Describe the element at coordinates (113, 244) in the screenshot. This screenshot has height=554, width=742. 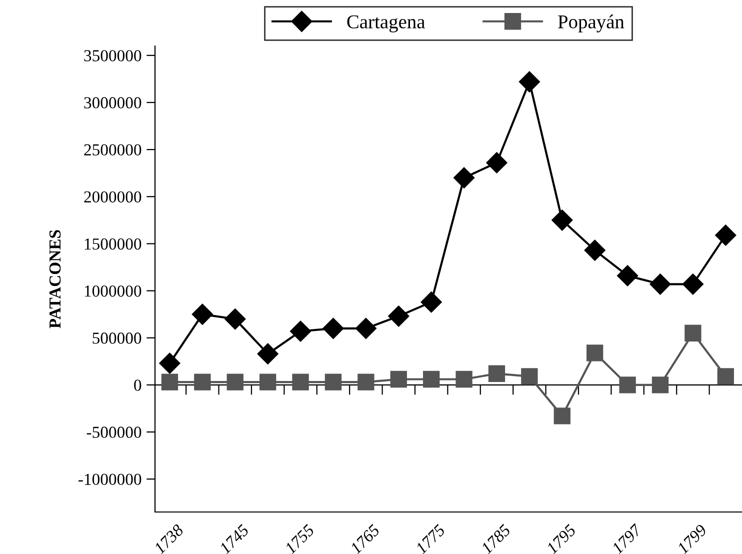
I see `y-tick-label: 1500000` at that location.